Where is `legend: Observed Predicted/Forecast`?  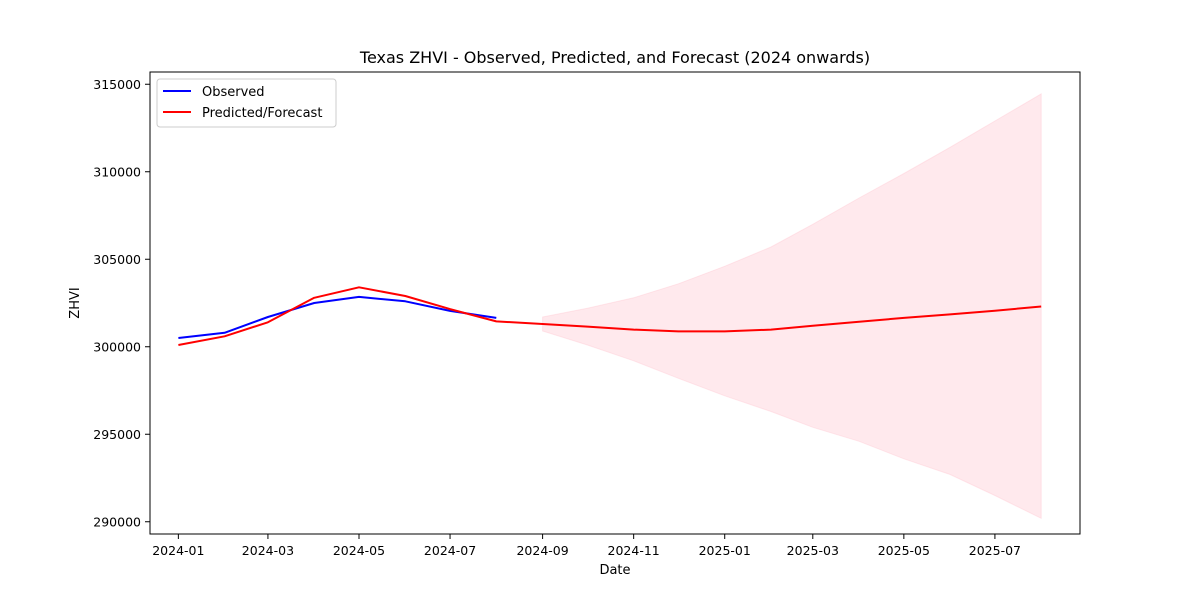
legend: Observed Predicted/Forecast is located at coordinates (246, 103).